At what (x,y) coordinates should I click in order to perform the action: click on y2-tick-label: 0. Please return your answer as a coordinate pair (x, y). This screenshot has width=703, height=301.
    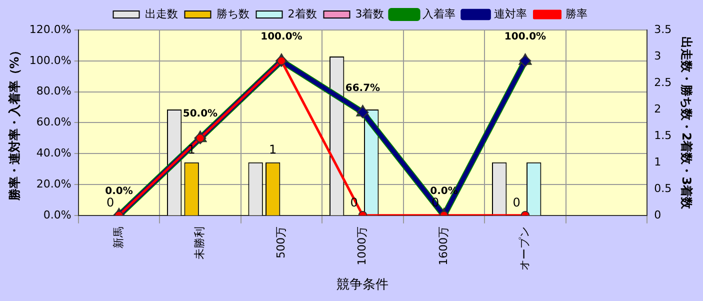
    Looking at the image, I should click on (658, 215).